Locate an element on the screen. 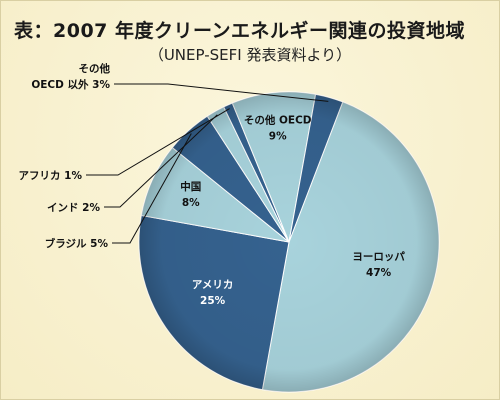 The height and width of the screenshot is (400, 500). slice-label: アメリカ 25% is located at coordinates (212, 293).